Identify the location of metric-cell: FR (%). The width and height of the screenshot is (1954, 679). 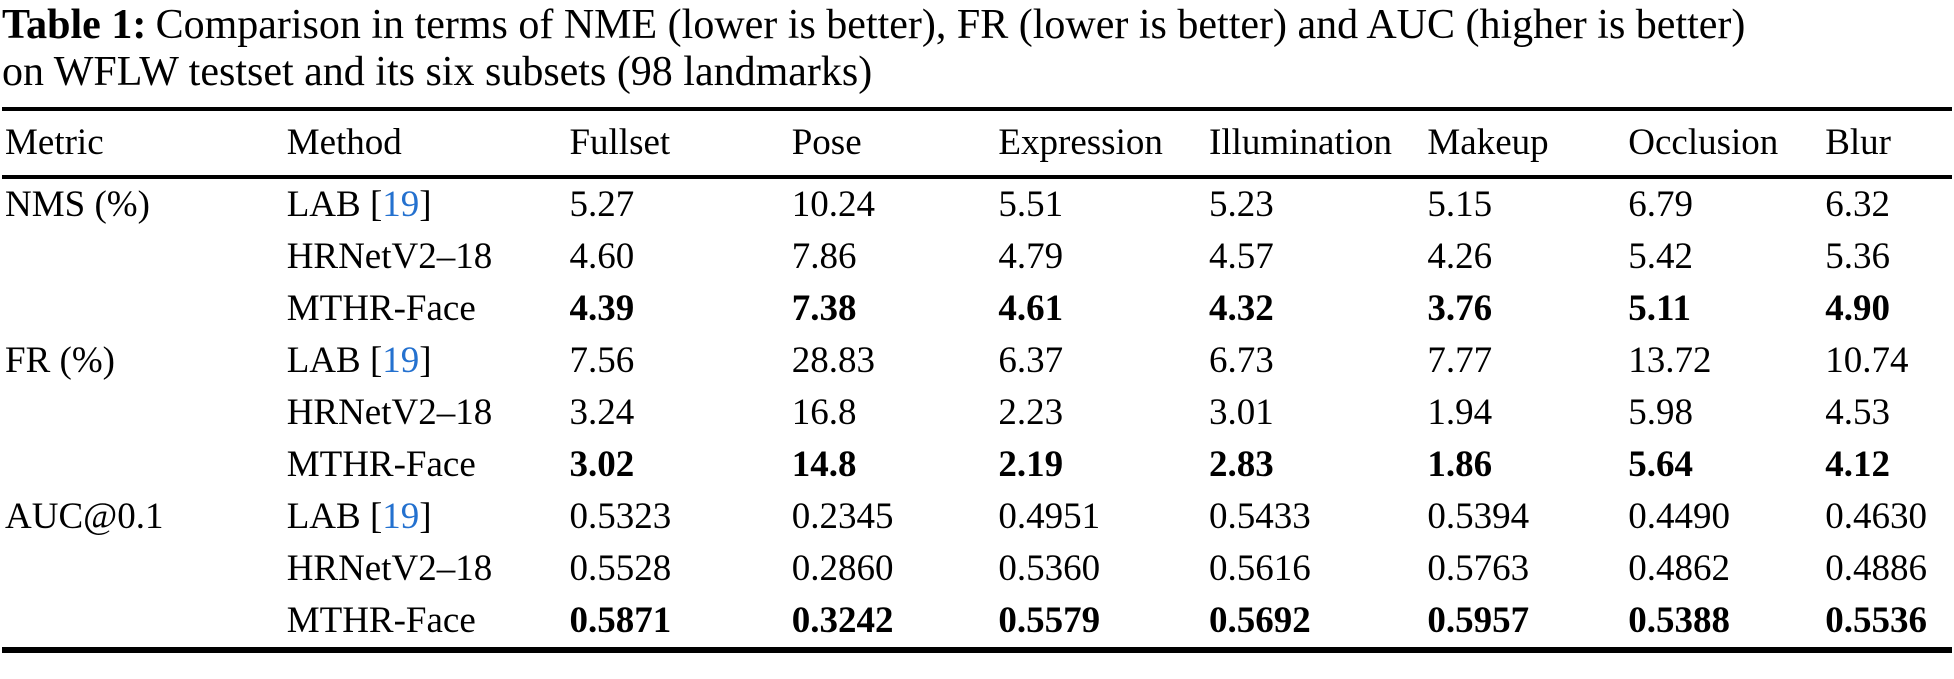
(60, 361).